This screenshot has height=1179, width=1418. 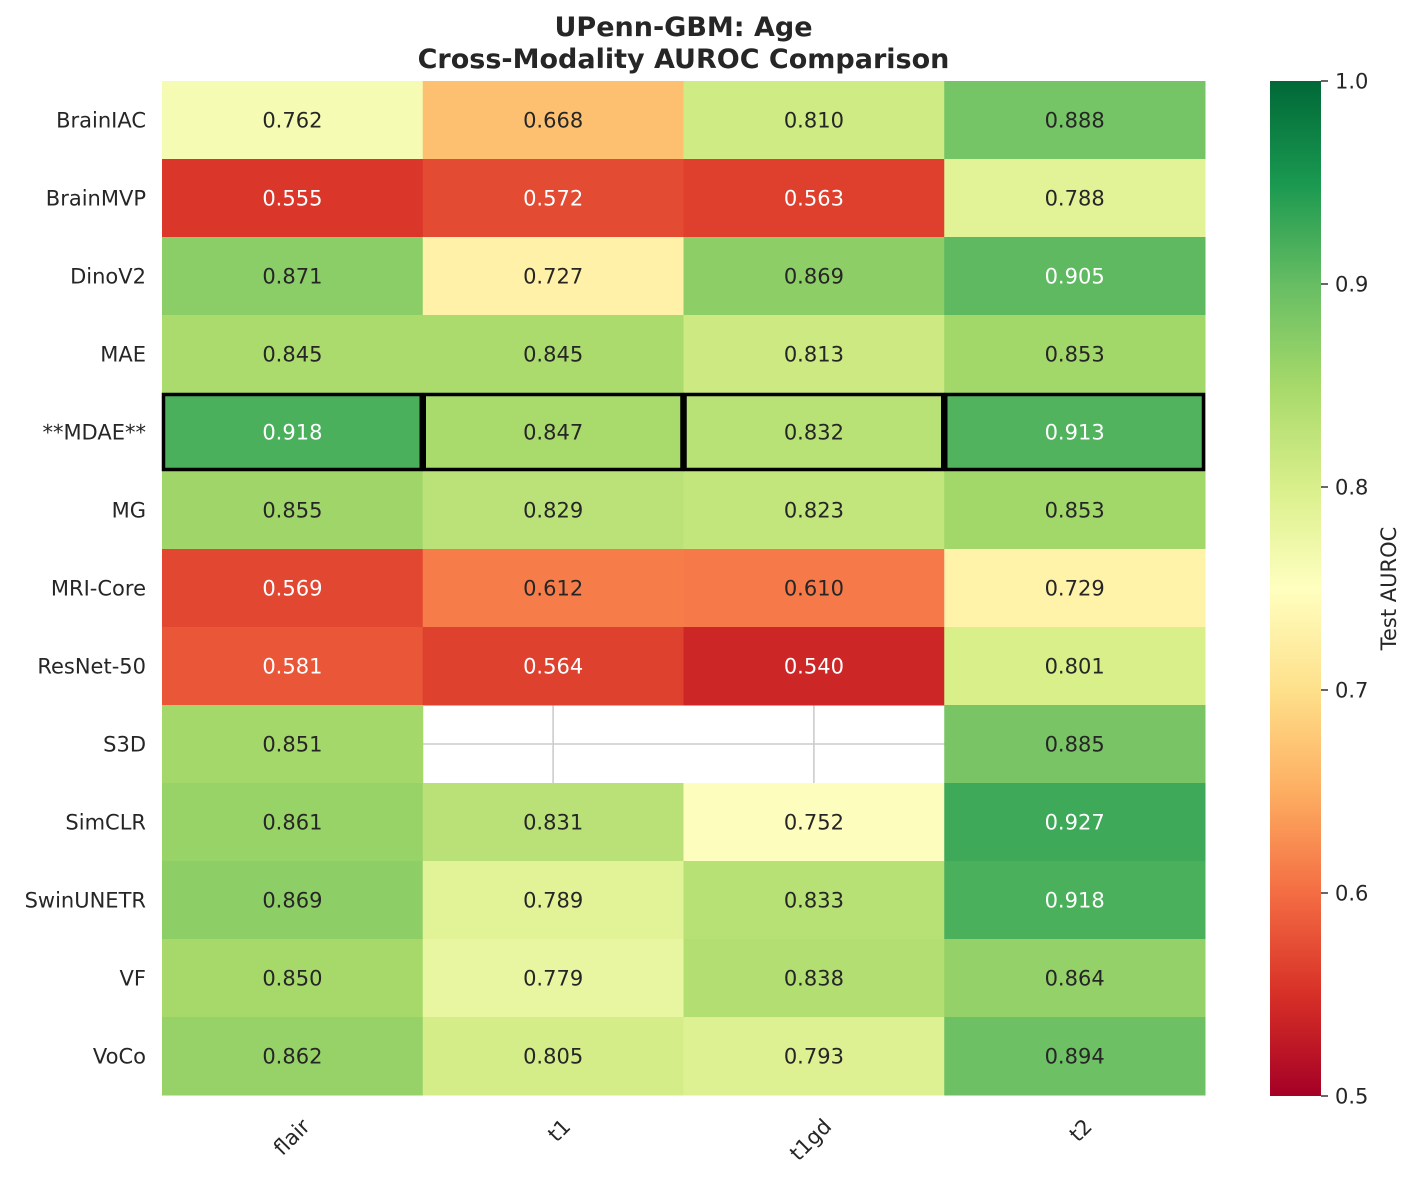 I want to click on cell-value-label: 0.850, so click(x=292, y=979).